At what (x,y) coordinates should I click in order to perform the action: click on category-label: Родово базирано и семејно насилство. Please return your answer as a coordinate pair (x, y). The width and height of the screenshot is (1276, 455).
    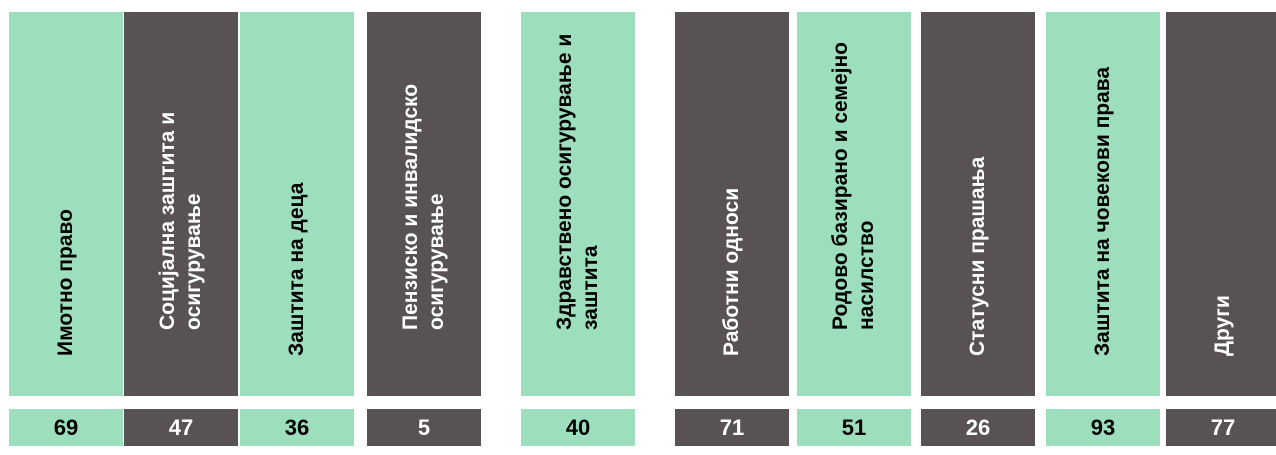
    Looking at the image, I should click on (853, 186).